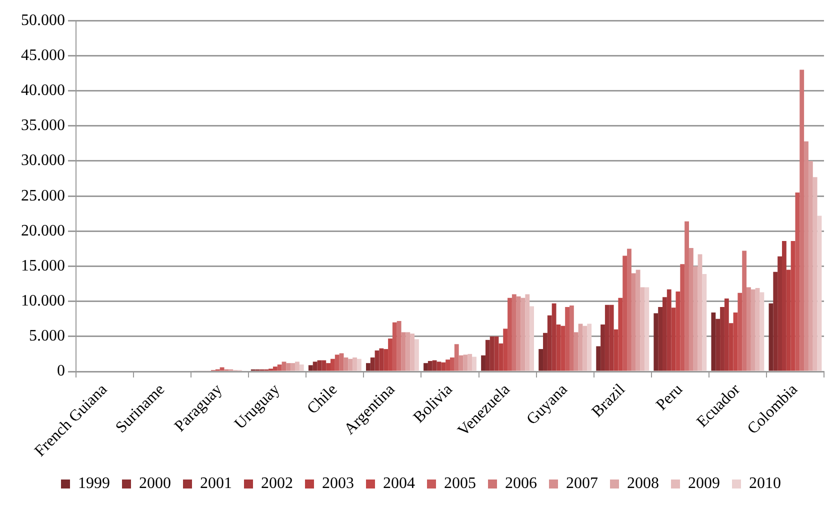 This screenshot has height=510, width=838. I want to click on y-tick-label: 50.000, so click(43, 20).